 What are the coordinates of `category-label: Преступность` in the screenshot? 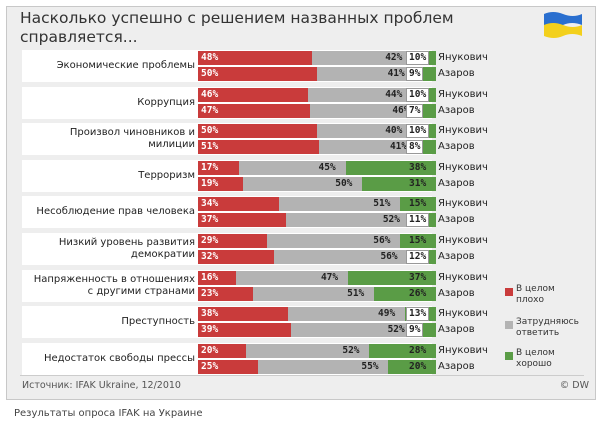 It's located at (158, 321).